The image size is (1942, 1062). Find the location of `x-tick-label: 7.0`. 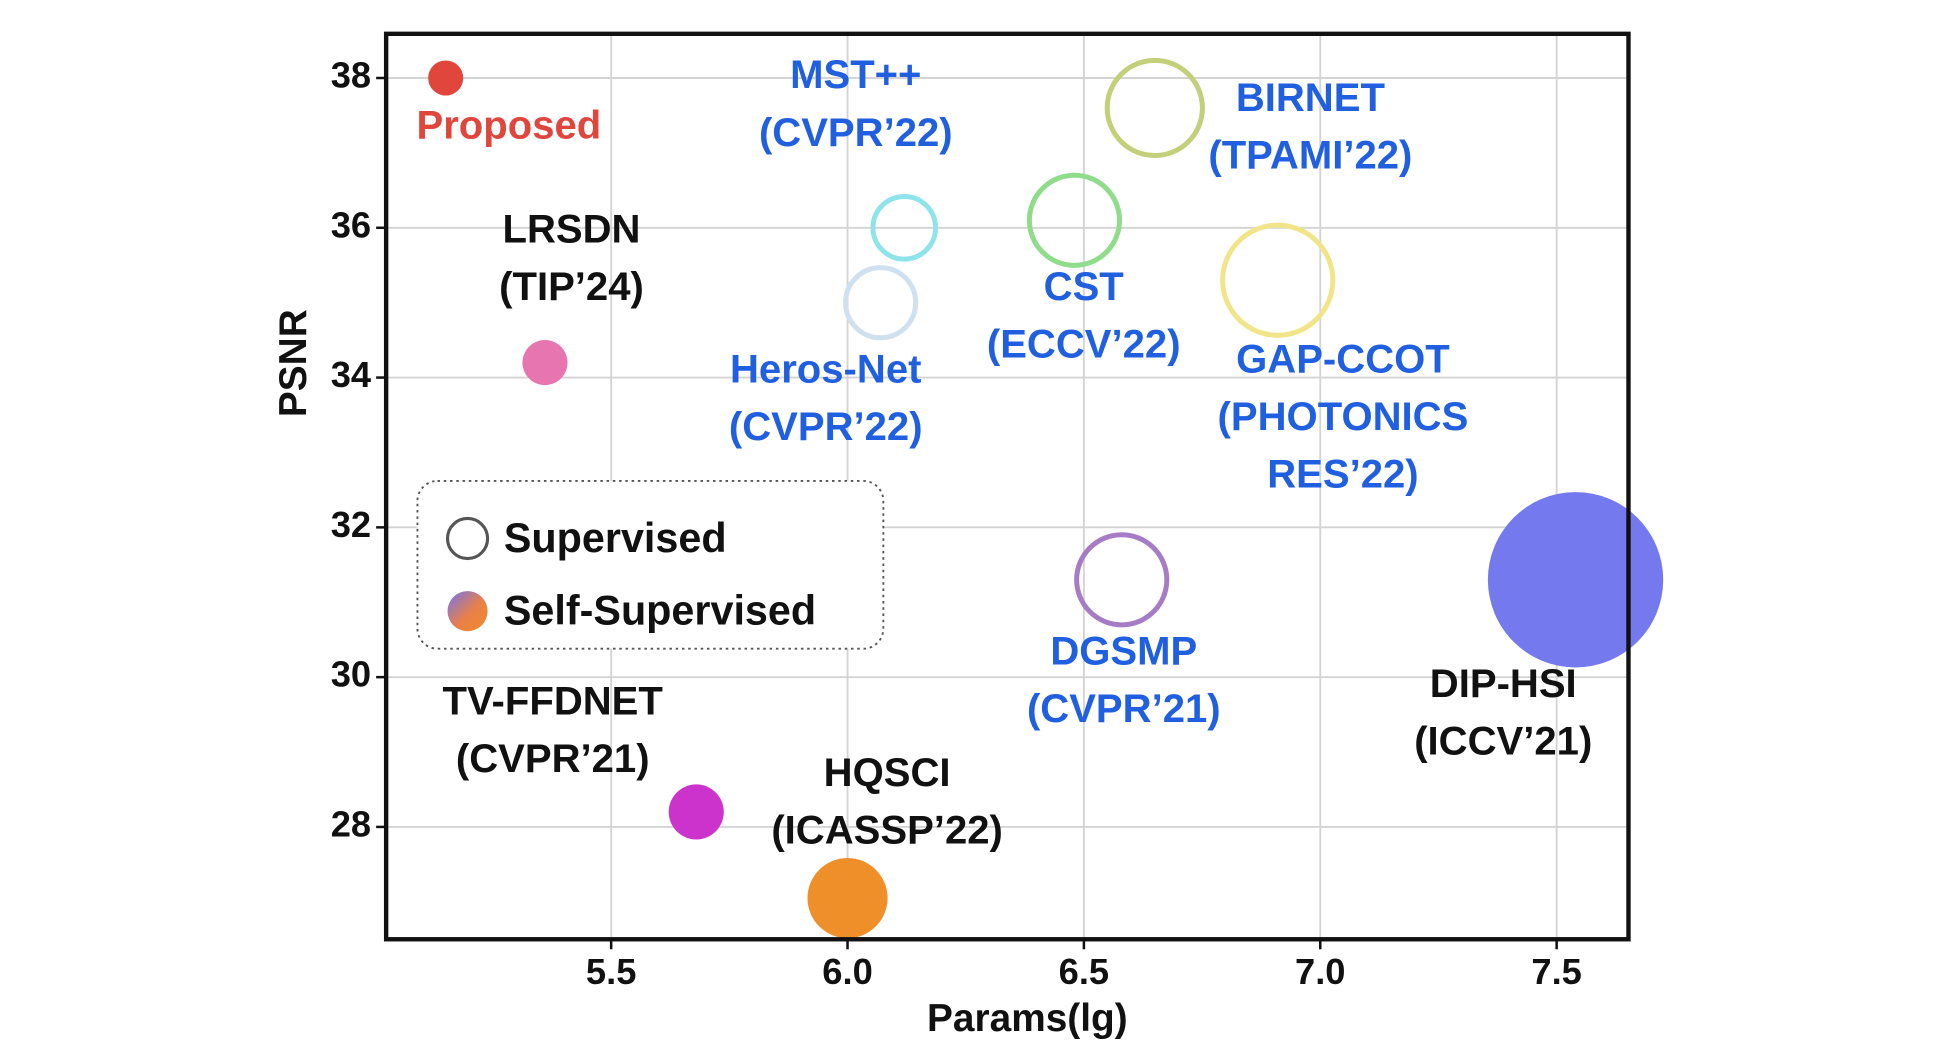

x-tick-label: 7.0 is located at coordinates (1320, 971).